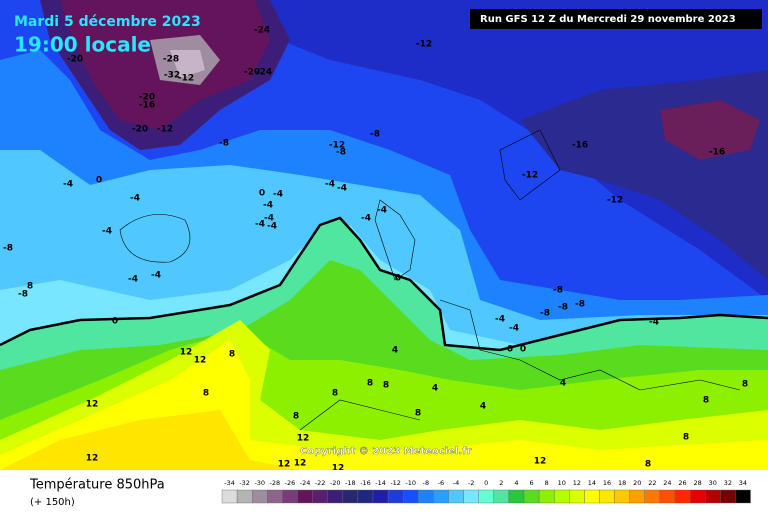  Describe the element at coordinates (259, 483) in the screenshot. I see `scale-label: -30` at that location.